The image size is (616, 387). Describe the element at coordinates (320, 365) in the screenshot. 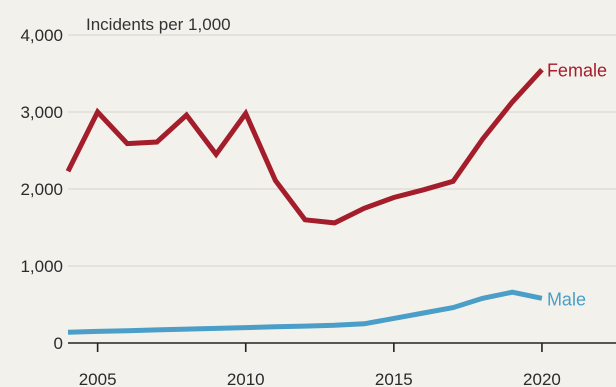

I see `x-axis: 2005 2010 2015 2020` at that location.